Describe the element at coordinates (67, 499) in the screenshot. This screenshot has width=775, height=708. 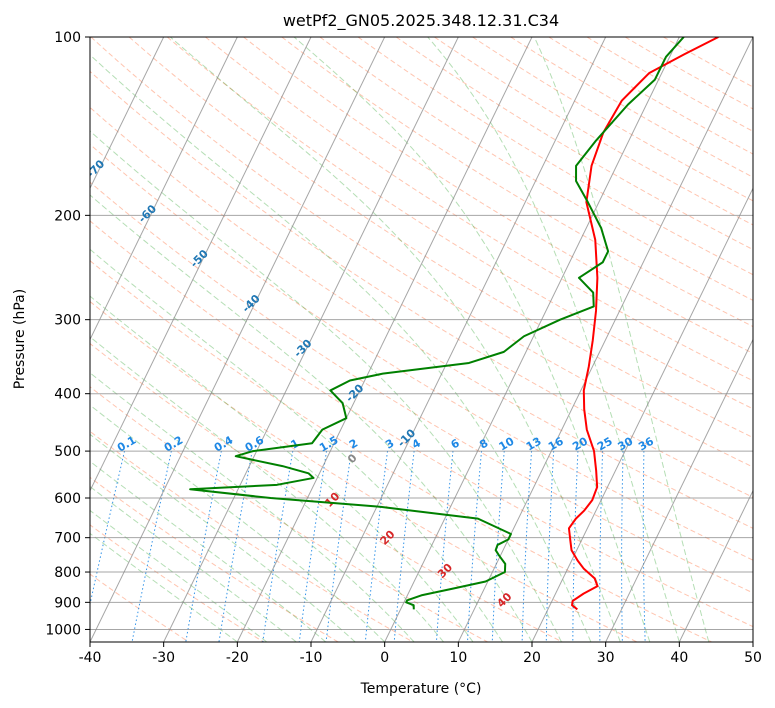
I see `y-tick-label: 600` at that location.